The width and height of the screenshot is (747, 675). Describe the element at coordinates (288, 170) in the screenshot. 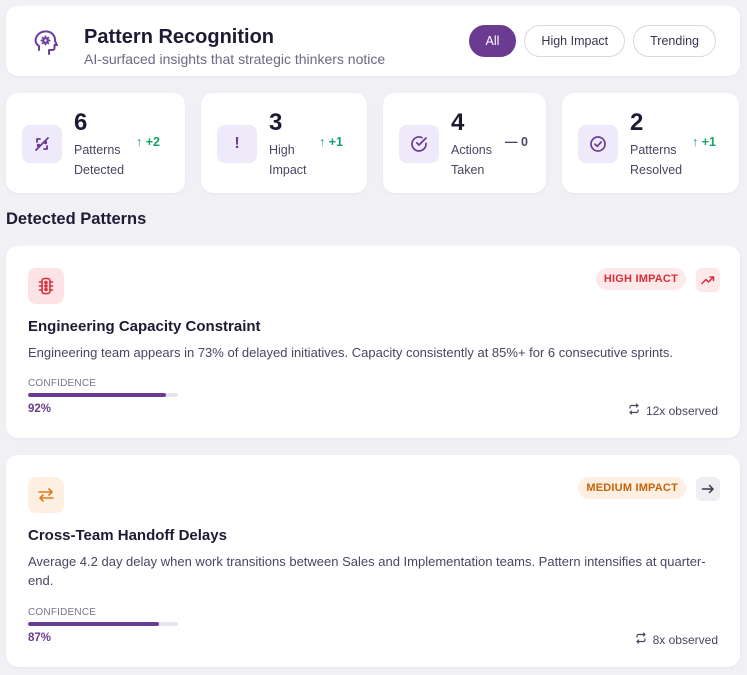

I see `stat-label-line: Impact` at that location.